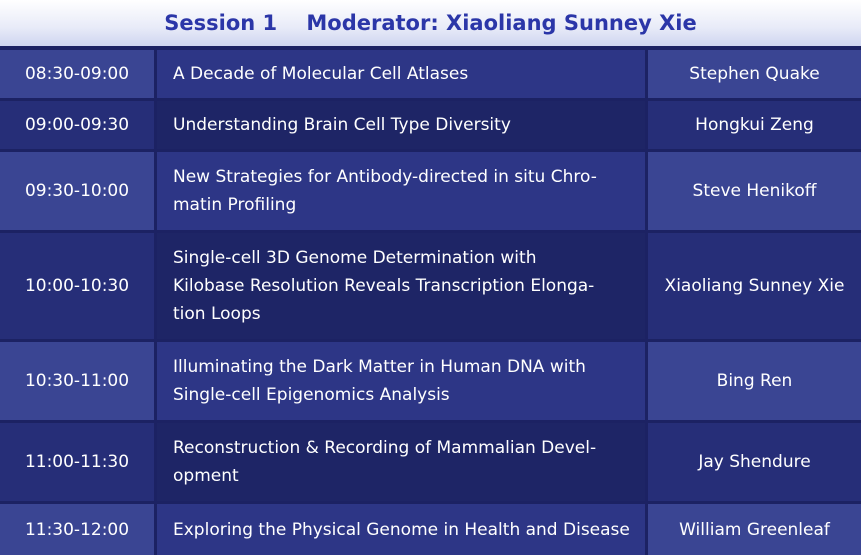  Describe the element at coordinates (77, 125) in the screenshot. I see `time-cell: 09:00-09:30` at that location.